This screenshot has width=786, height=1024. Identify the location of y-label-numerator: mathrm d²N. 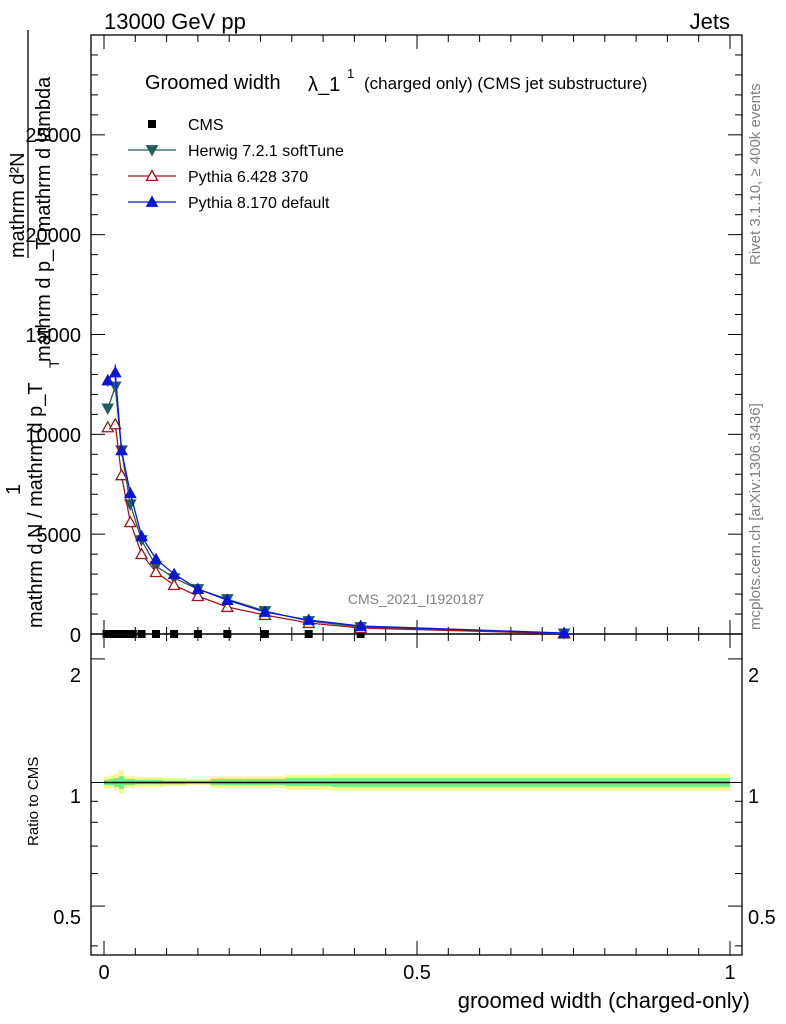
(18, 205).